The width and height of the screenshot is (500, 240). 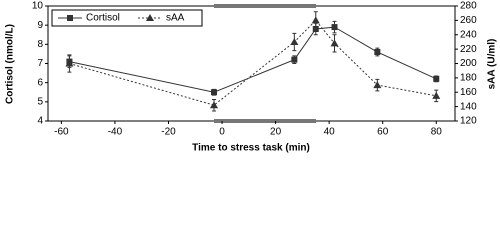 What do you see at coordinates (468, 106) in the screenshot?
I see `y2-tick-label: 140` at bounding box center [468, 106].